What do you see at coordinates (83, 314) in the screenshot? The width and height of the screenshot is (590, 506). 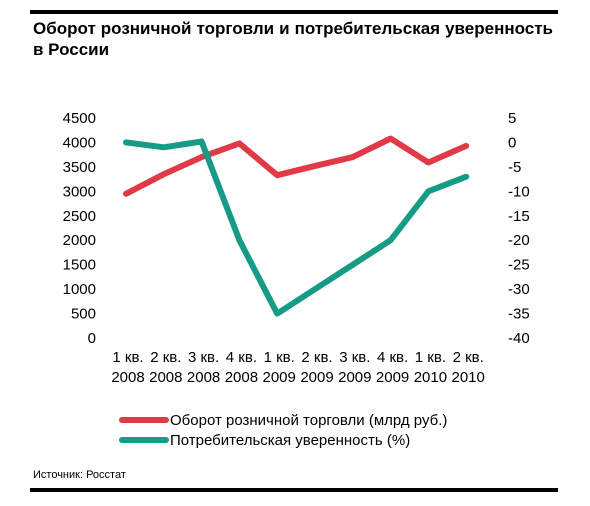 I see `left-axis-tick-label: 500` at bounding box center [83, 314].